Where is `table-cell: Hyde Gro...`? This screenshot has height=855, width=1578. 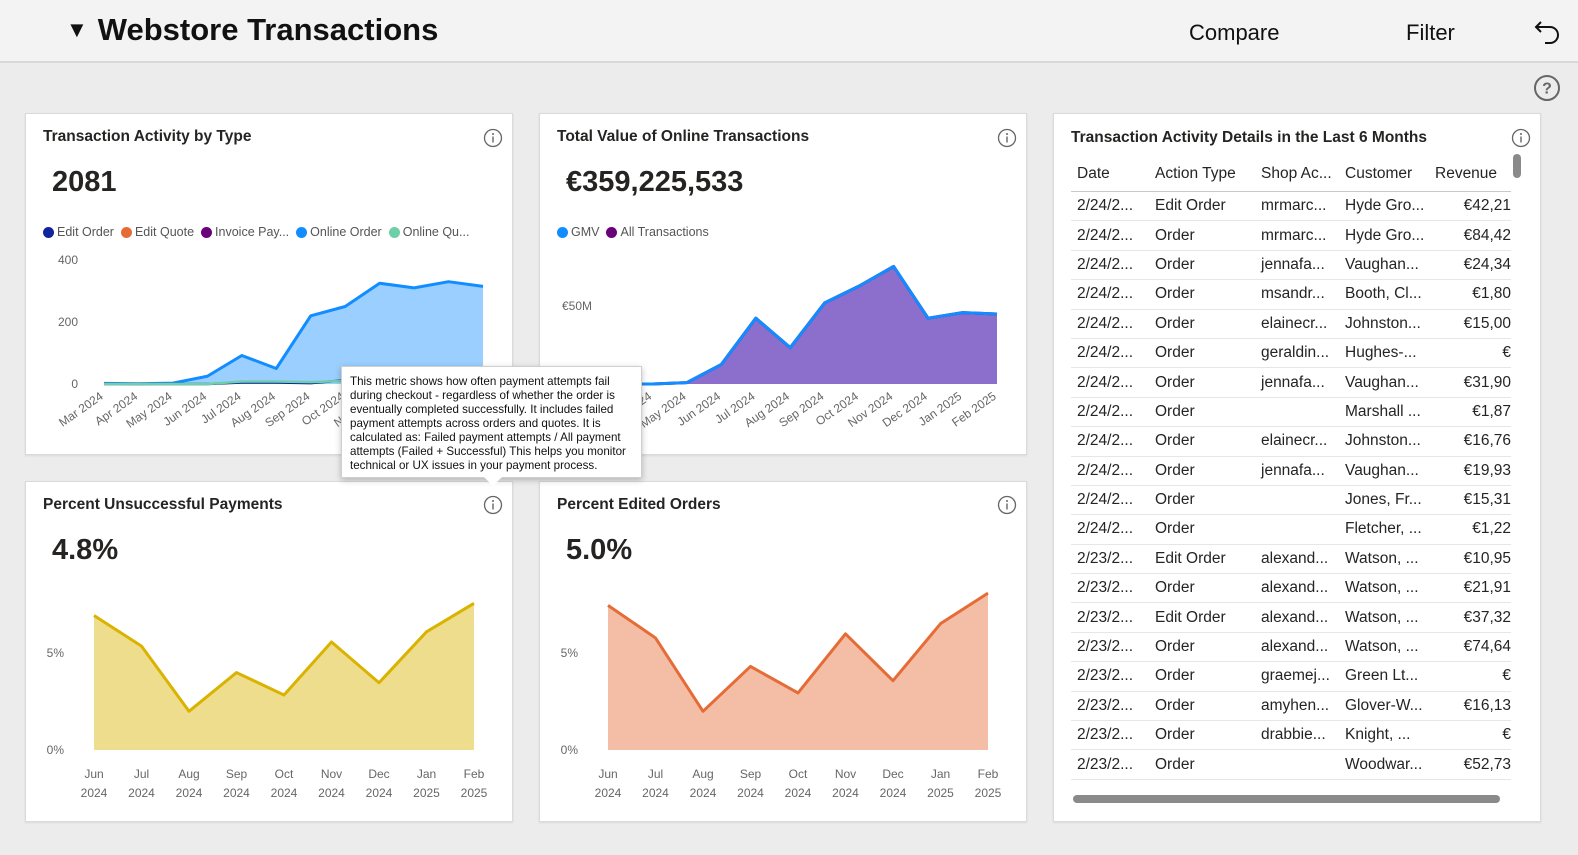 table-cell: Hyde Gro... is located at coordinates (1385, 235).